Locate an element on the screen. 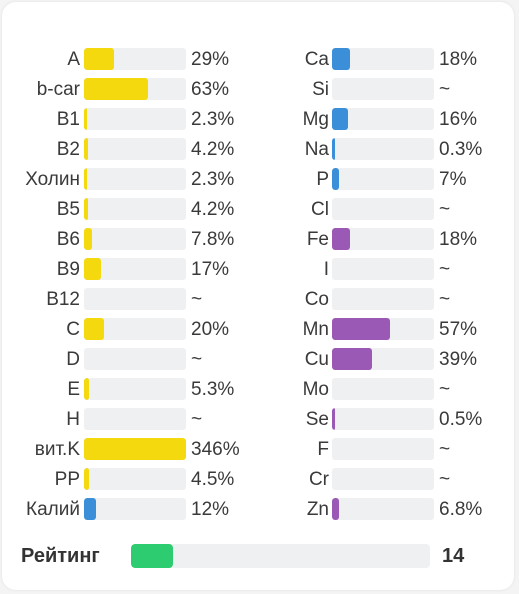 The height and width of the screenshot is (594, 519). mineral-label: Cu is located at coordinates (316, 359).